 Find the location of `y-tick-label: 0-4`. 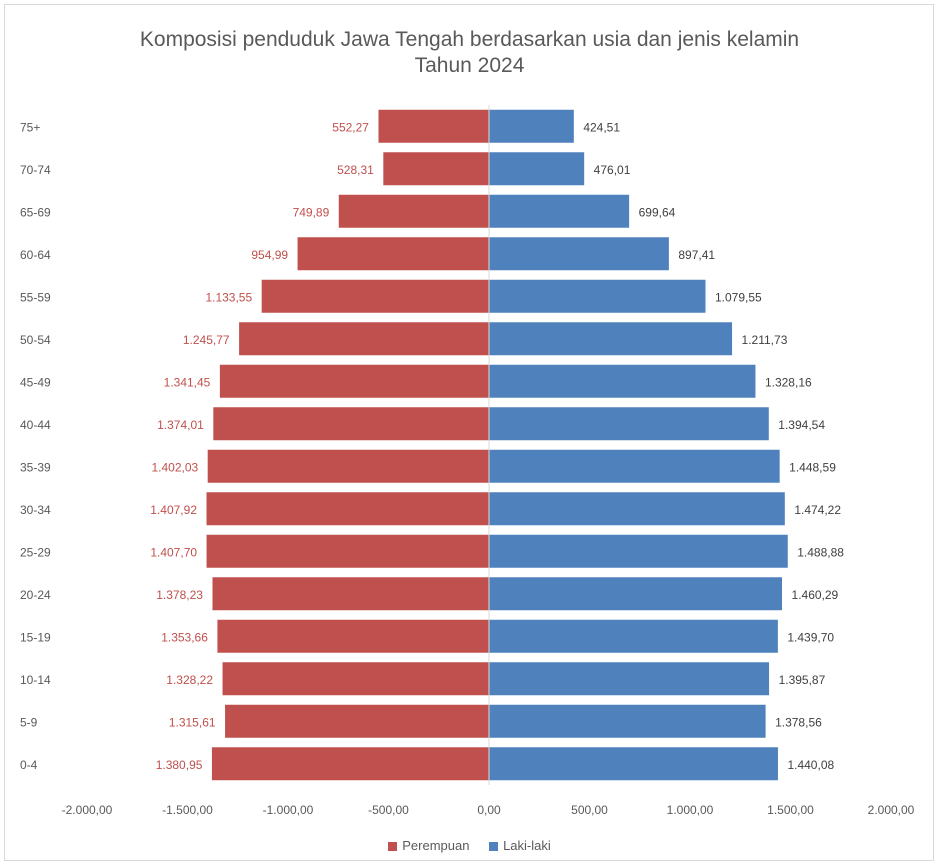

y-tick-label: 0-4 is located at coordinates (29, 765).